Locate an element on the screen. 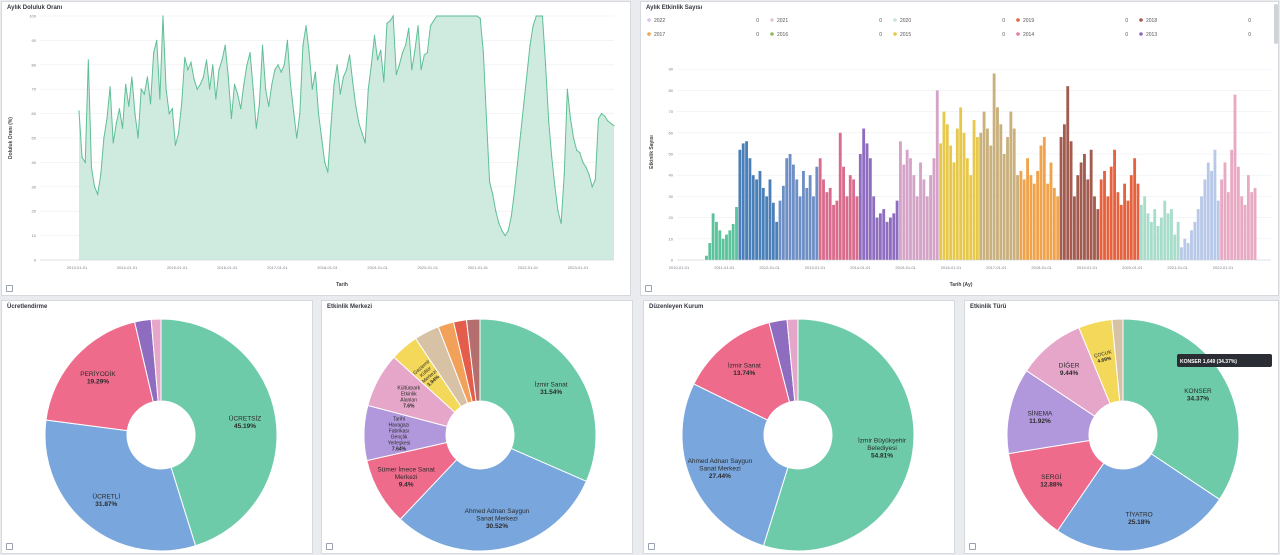  ev-xtick-label: 2011-01-01 is located at coordinates (724, 267).